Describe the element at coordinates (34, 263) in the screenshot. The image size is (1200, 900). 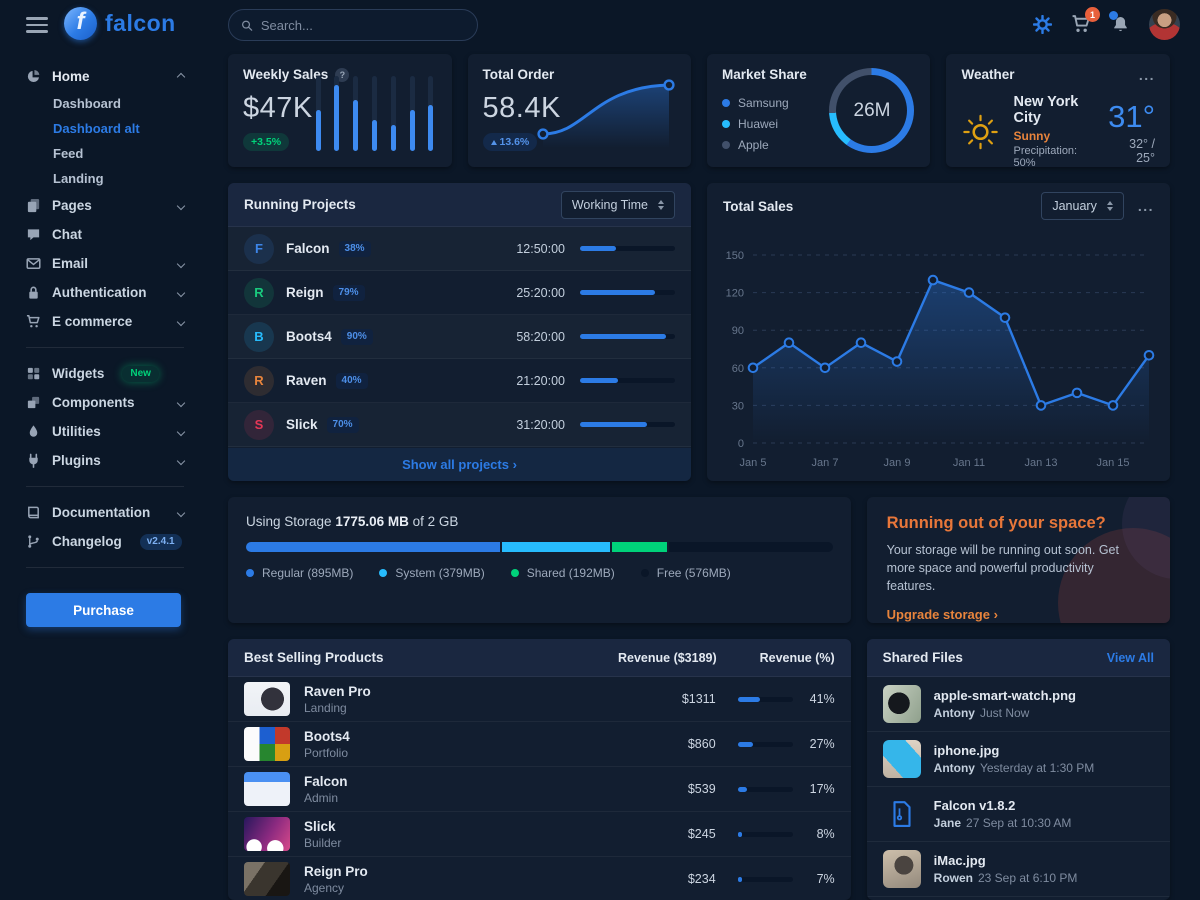
I see `email-icon` at that location.